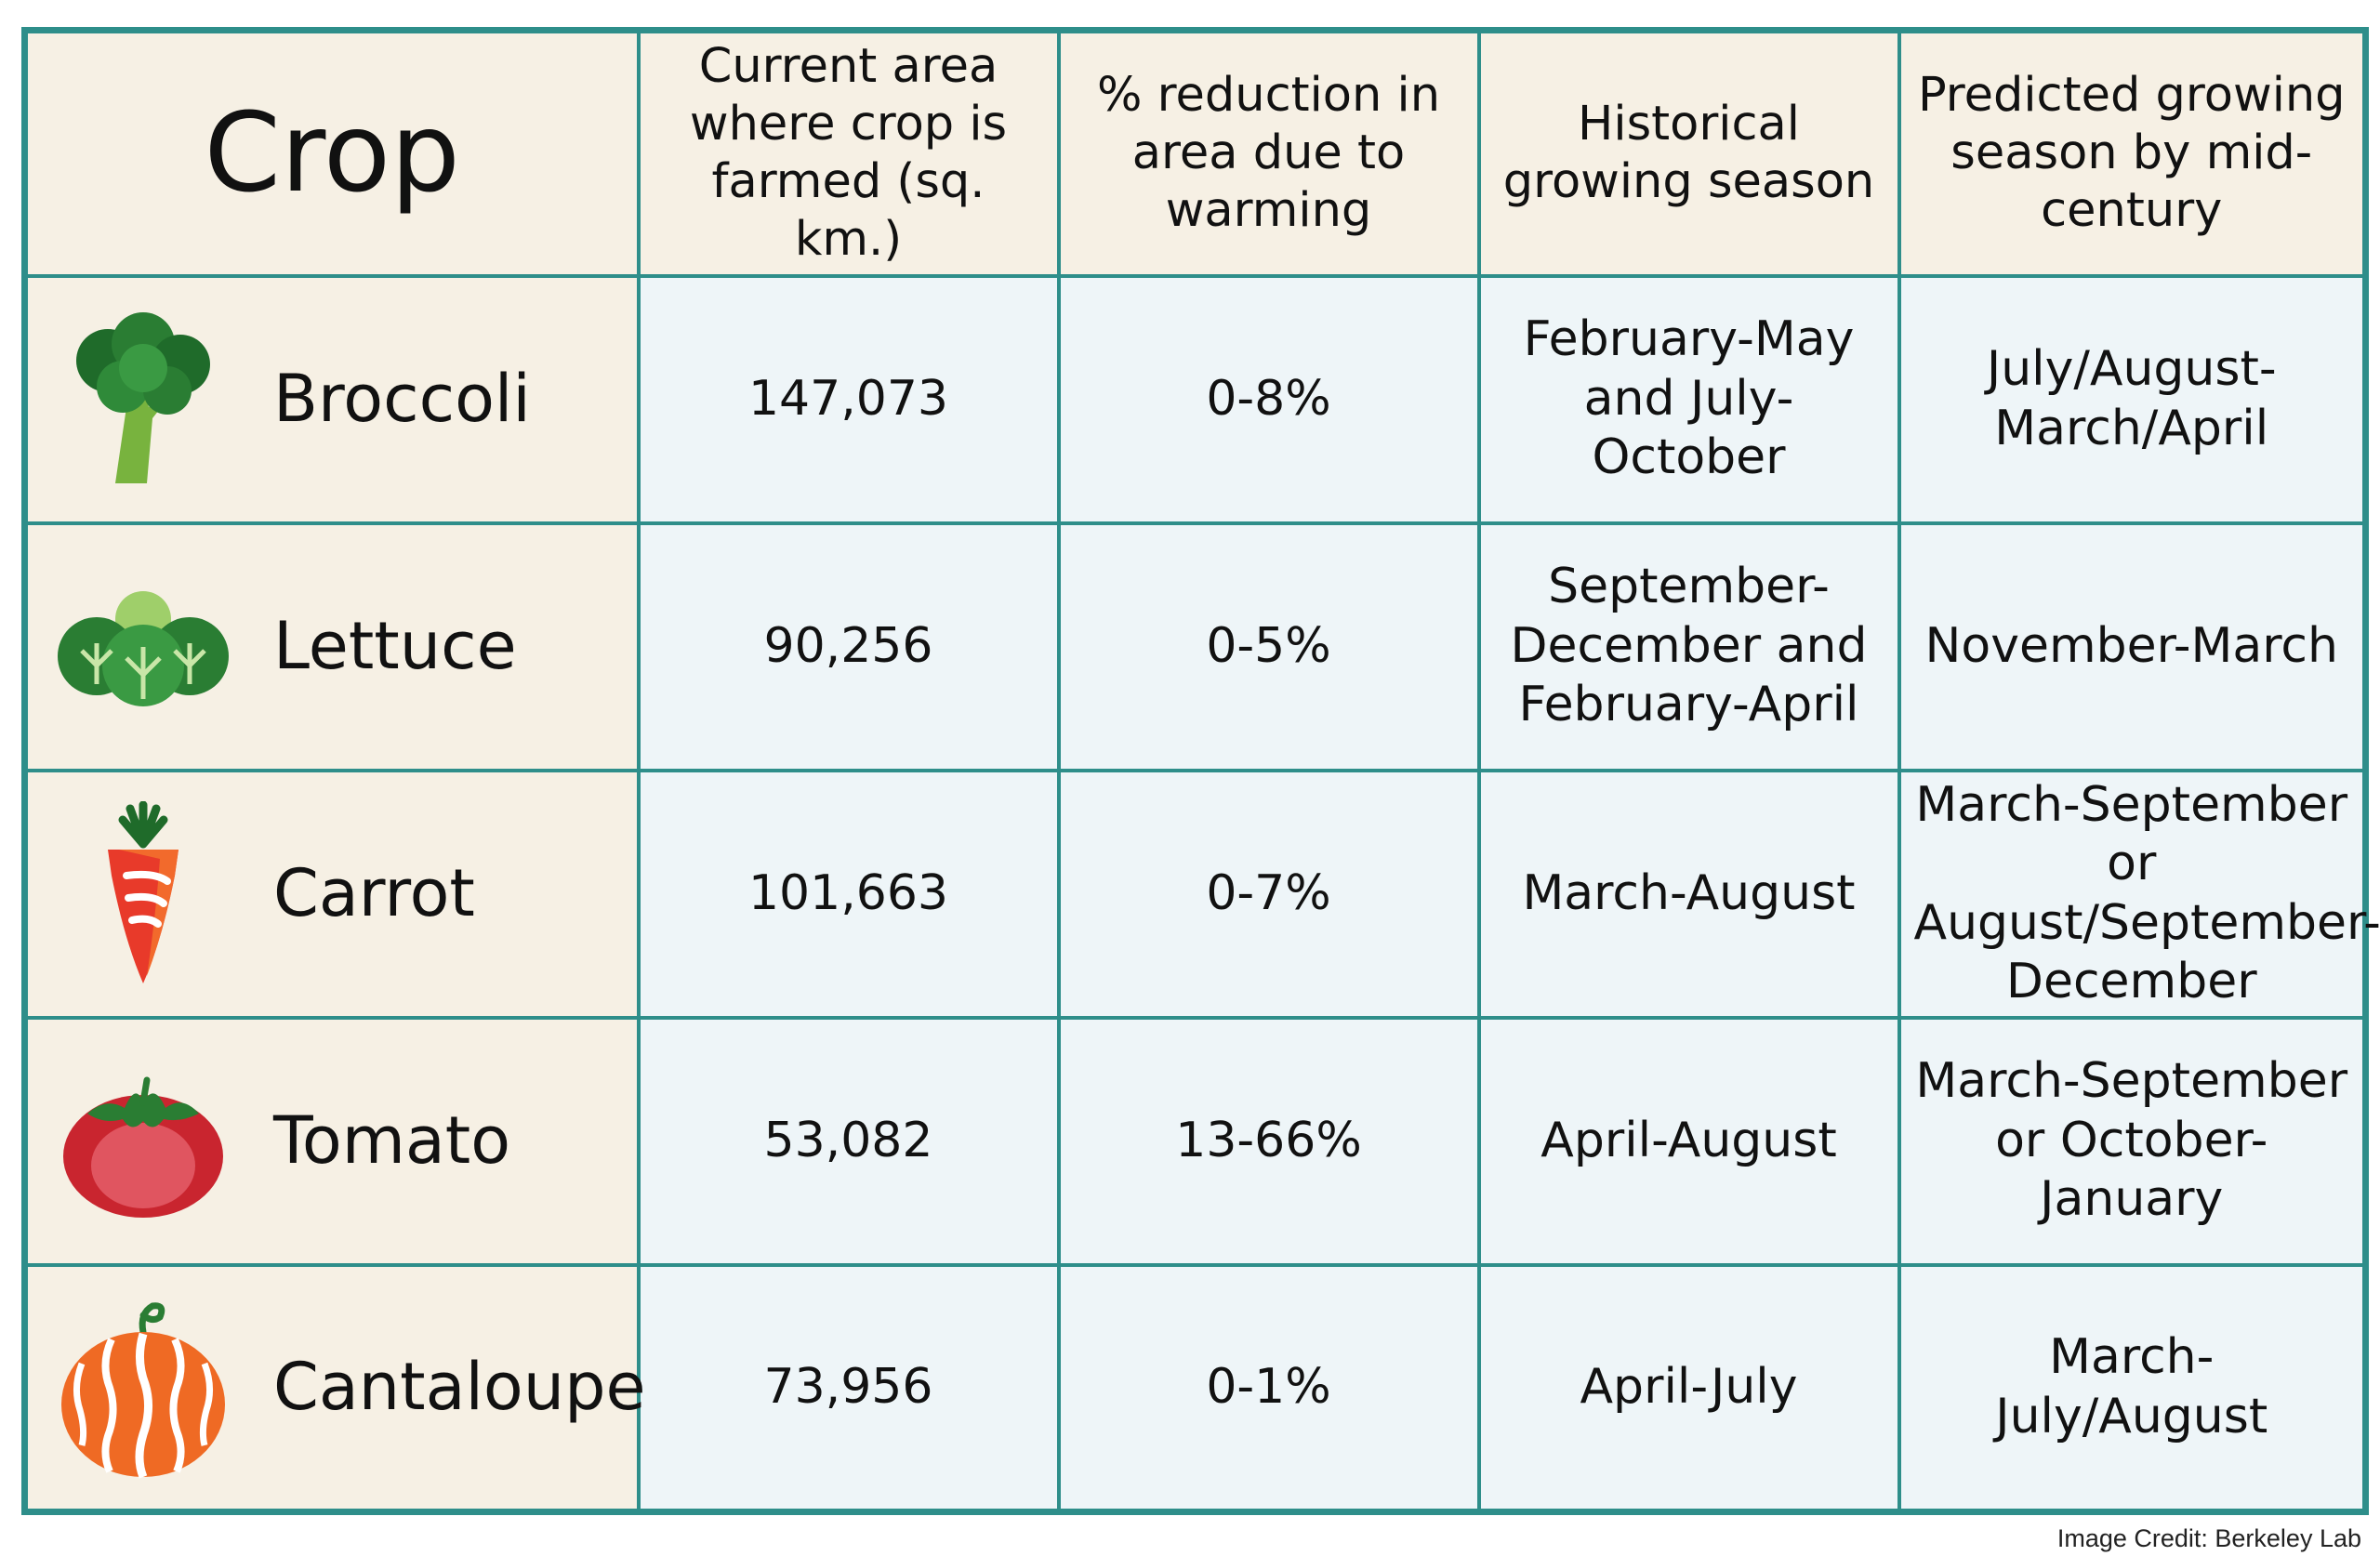 The height and width of the screenshot is (1556, 2380). Describe the element at coordinates (1268, 894) in the screenshot. I see `reduction-cell: 0-7%` at that location.